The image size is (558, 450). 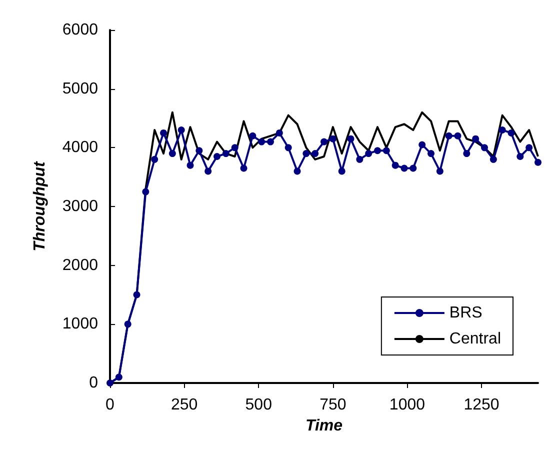 I want to click on x-tick-label: 500, so click(x=258, y=405).